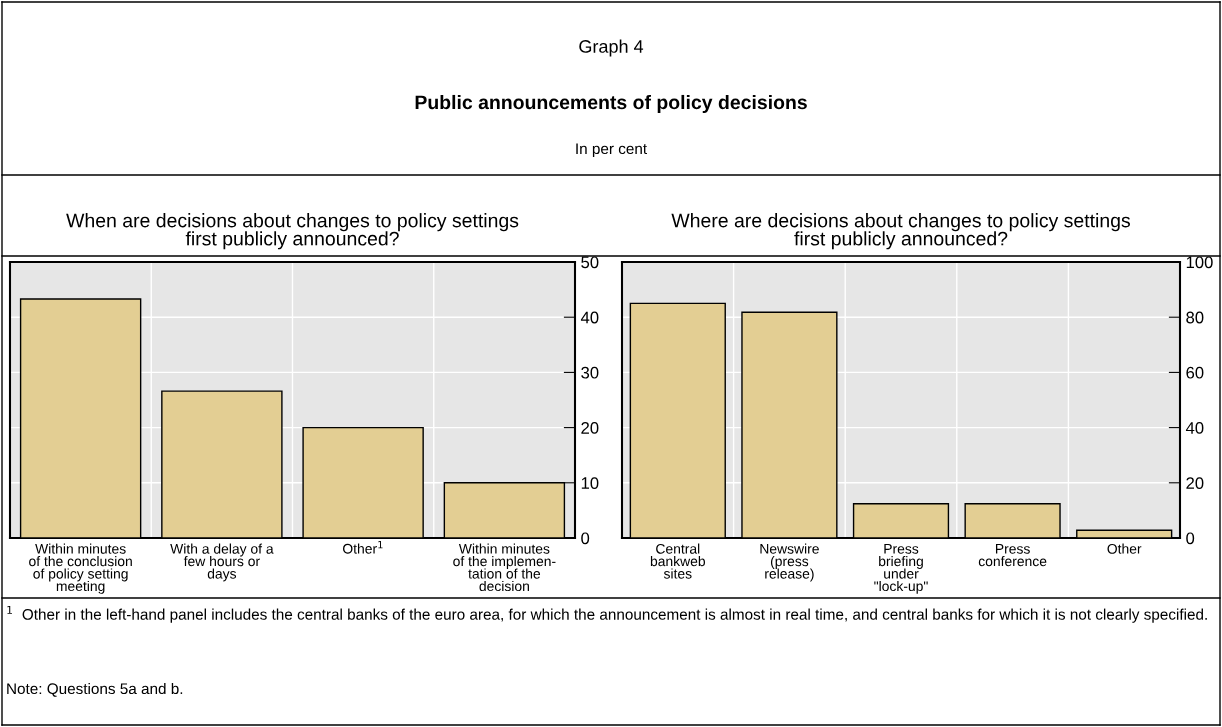  I want to click on chart-title: Where are decisions about changes to policy settings first publicly announced?, so click(900, 231).